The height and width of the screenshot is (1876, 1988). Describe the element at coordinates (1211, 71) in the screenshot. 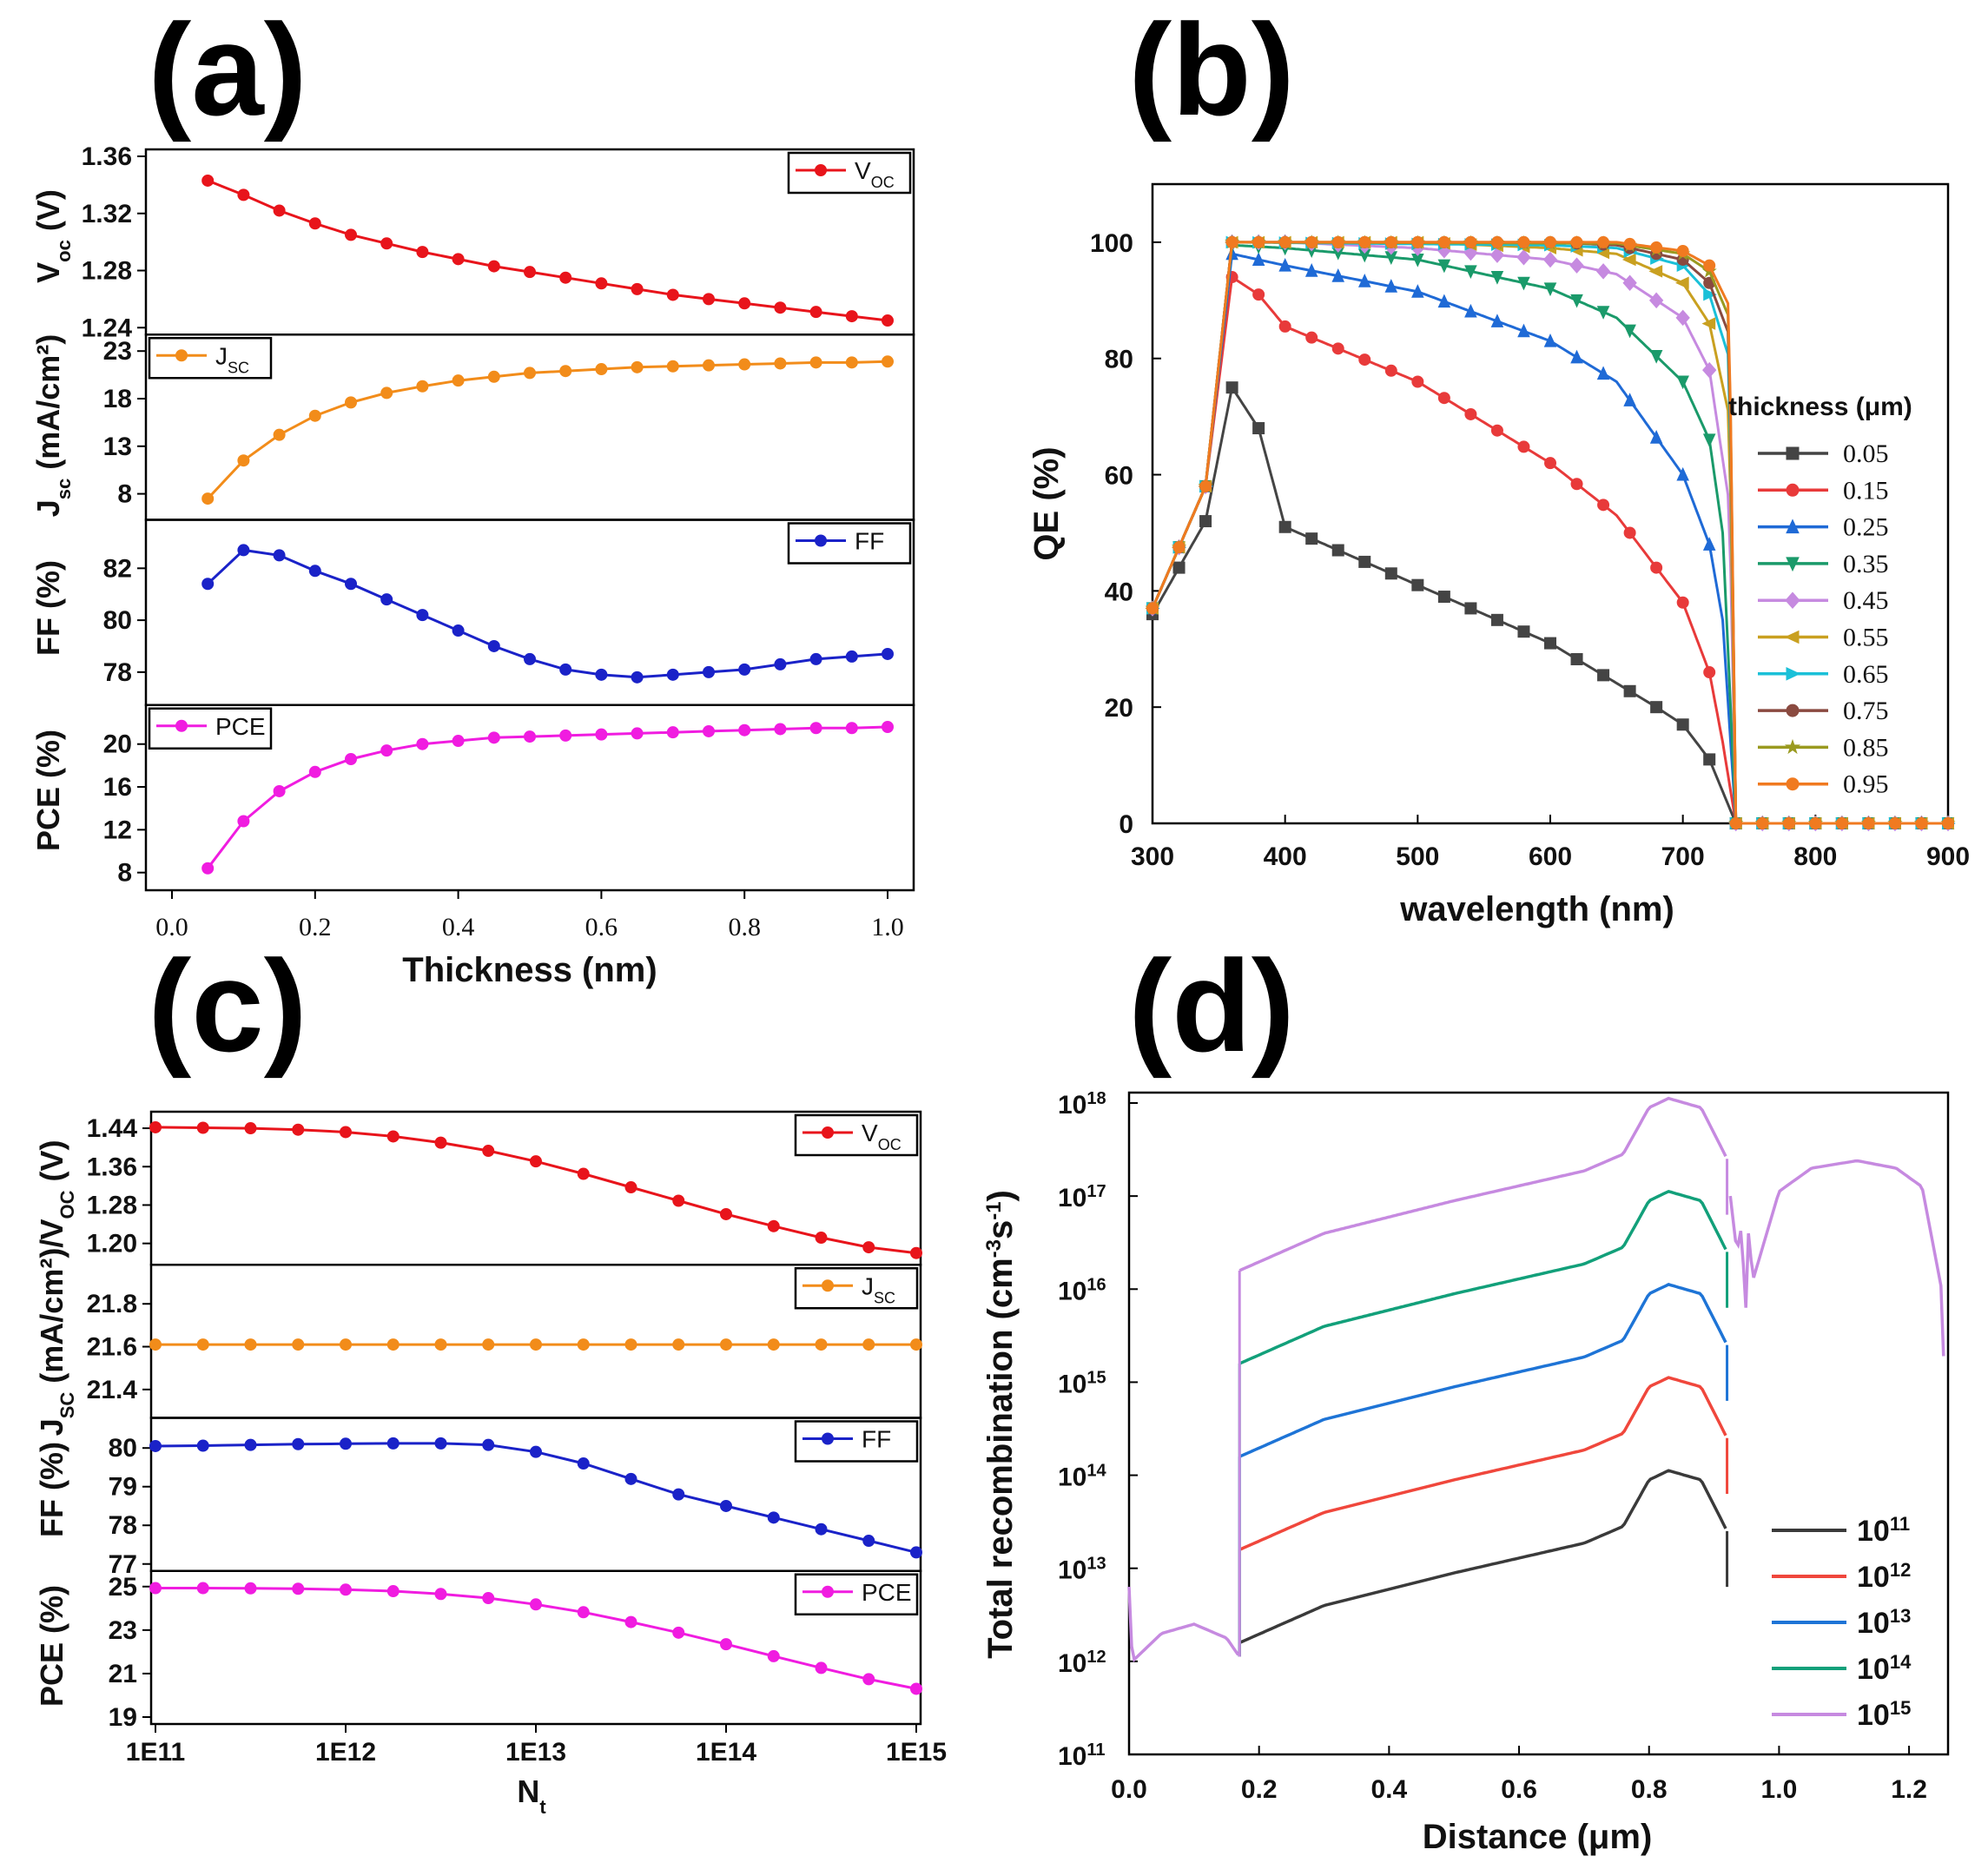

I see `panel-label-b: (b)` at that location.